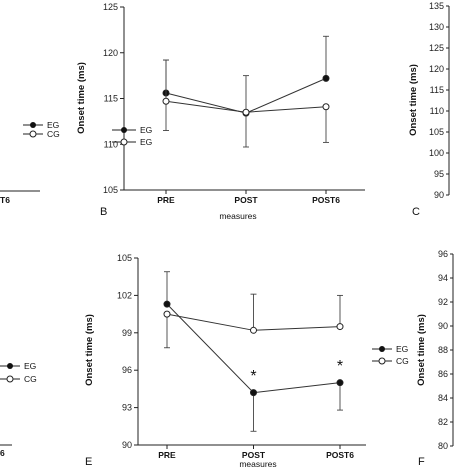  Describe the element at coordinates (124, 258) in the screenshot. I see `chart-e-y-tick-label: 105` at that location.